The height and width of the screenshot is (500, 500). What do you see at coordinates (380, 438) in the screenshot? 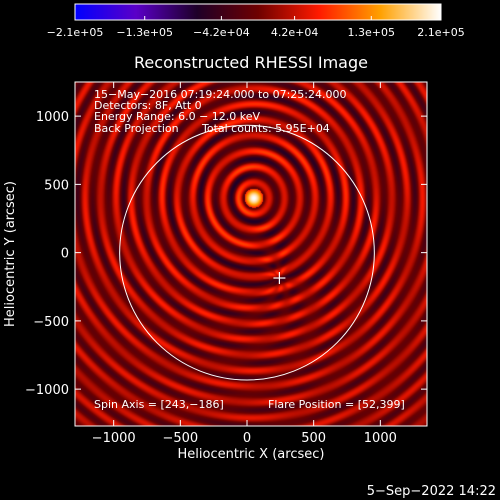
I see `x-tick-label: 1000` at bounding box center [380, 438].